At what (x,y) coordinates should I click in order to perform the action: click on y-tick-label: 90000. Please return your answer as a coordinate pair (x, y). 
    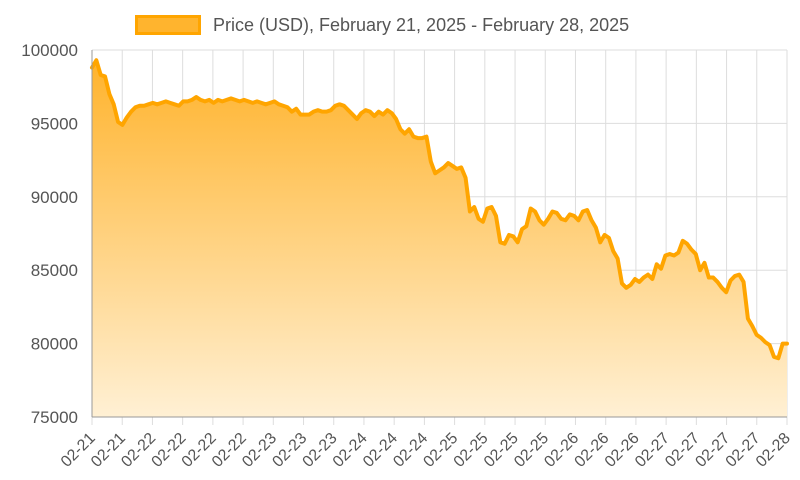
    Looking at the image, I should click on (54, 197).